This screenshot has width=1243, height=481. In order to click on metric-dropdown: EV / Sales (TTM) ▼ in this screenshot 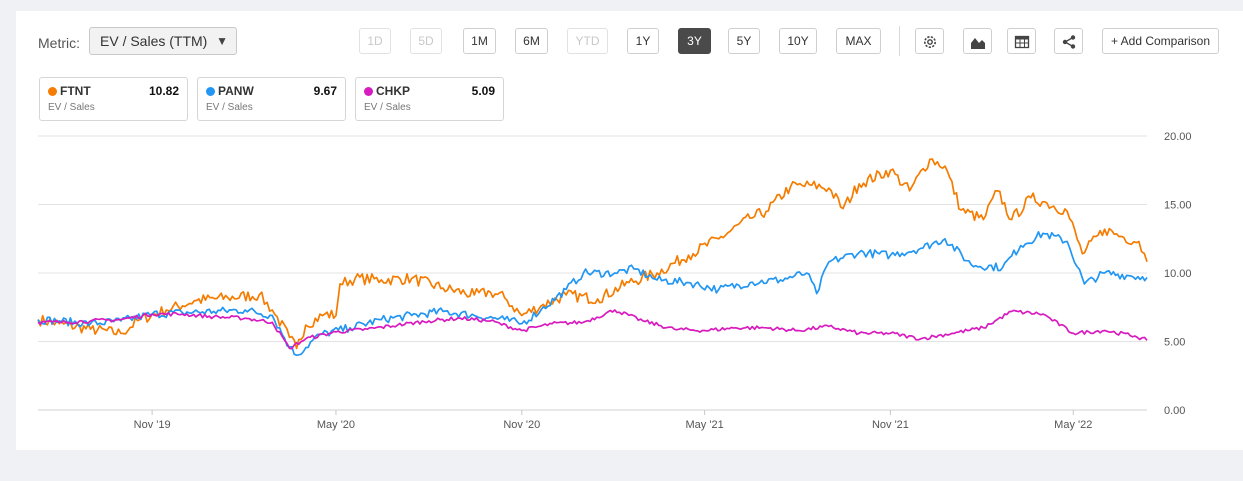, I will do `click(163, 41)`.